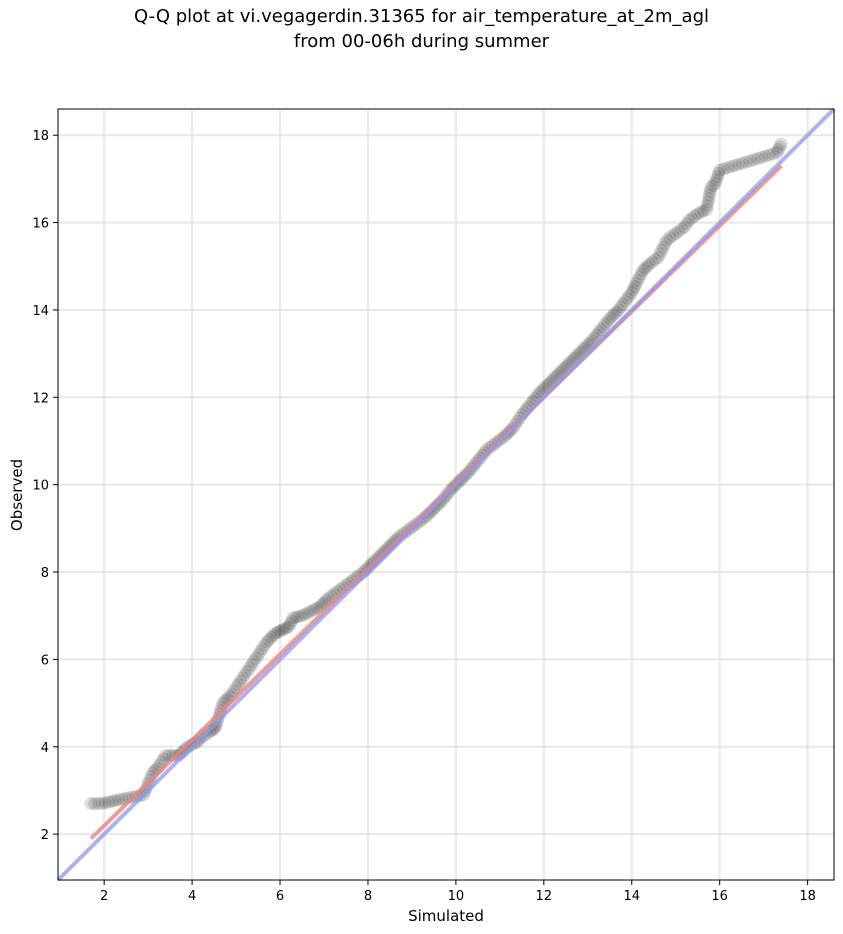 Image resolution: width=843 pixels, height=934 pixels. What do you see at coordinates (192, 896) in the screenshot?
I see `x-tick-label: 4` at bounding box center [192, 896].